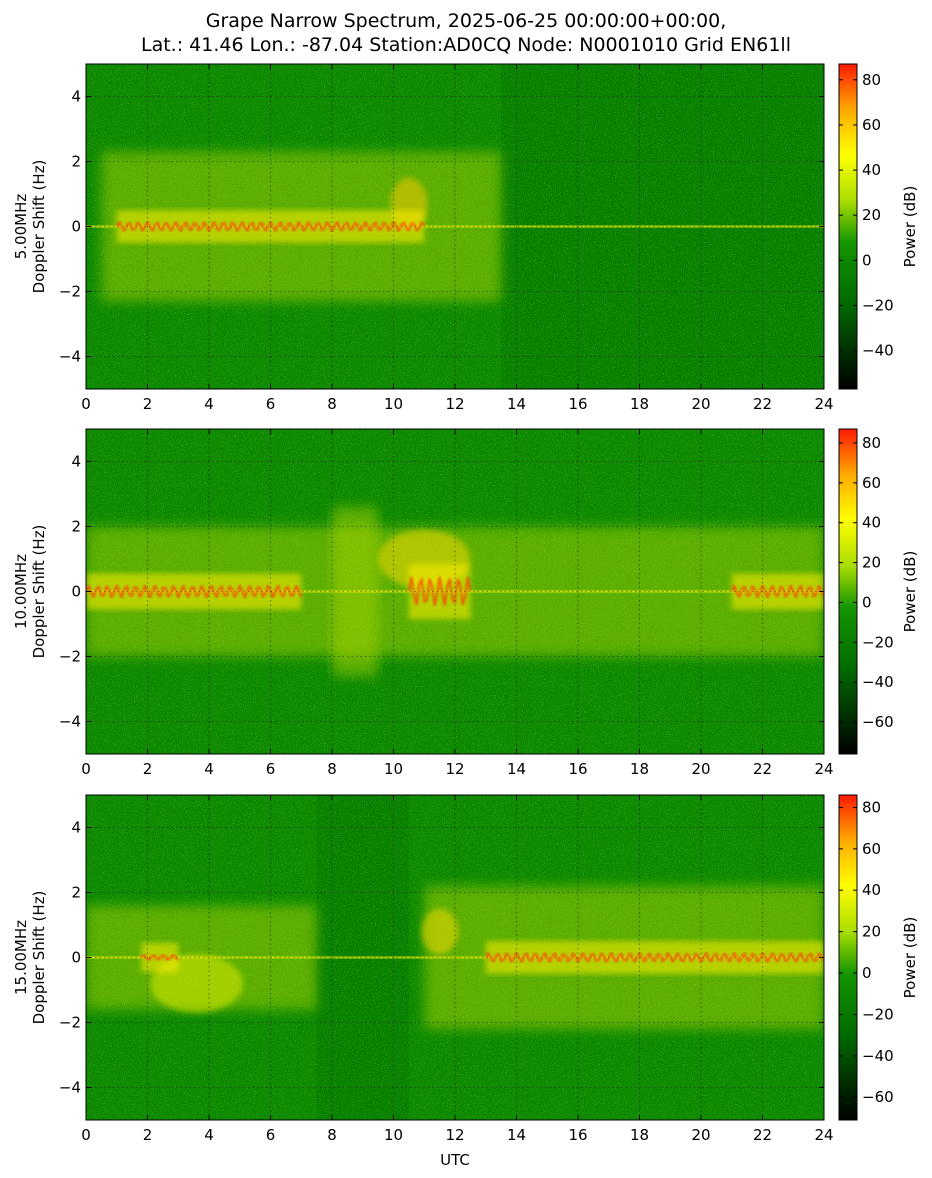 Image resolution: width=932 pixels, height=1178 pixels. I want to click on frequency-label: 10.00MHz, so click(21, 591).